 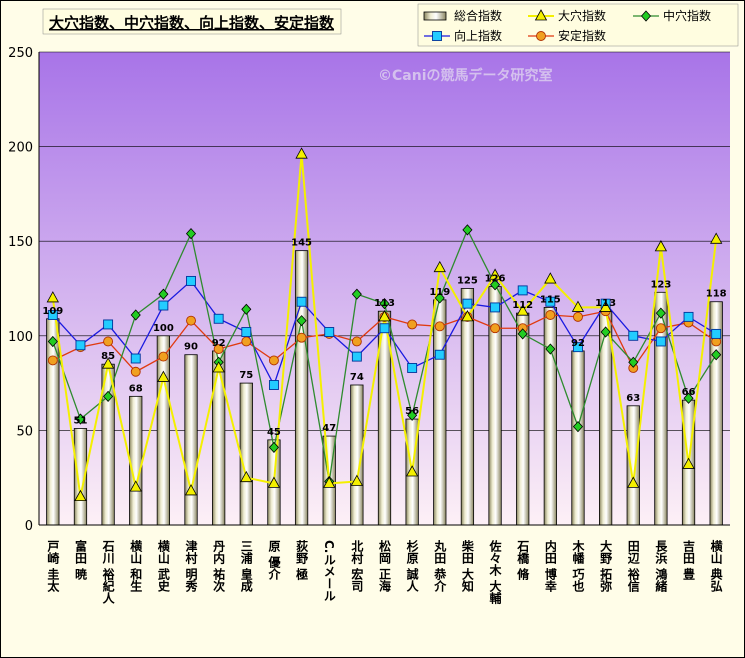 I want to click on legend-swatch, so click(x=435, y=16).